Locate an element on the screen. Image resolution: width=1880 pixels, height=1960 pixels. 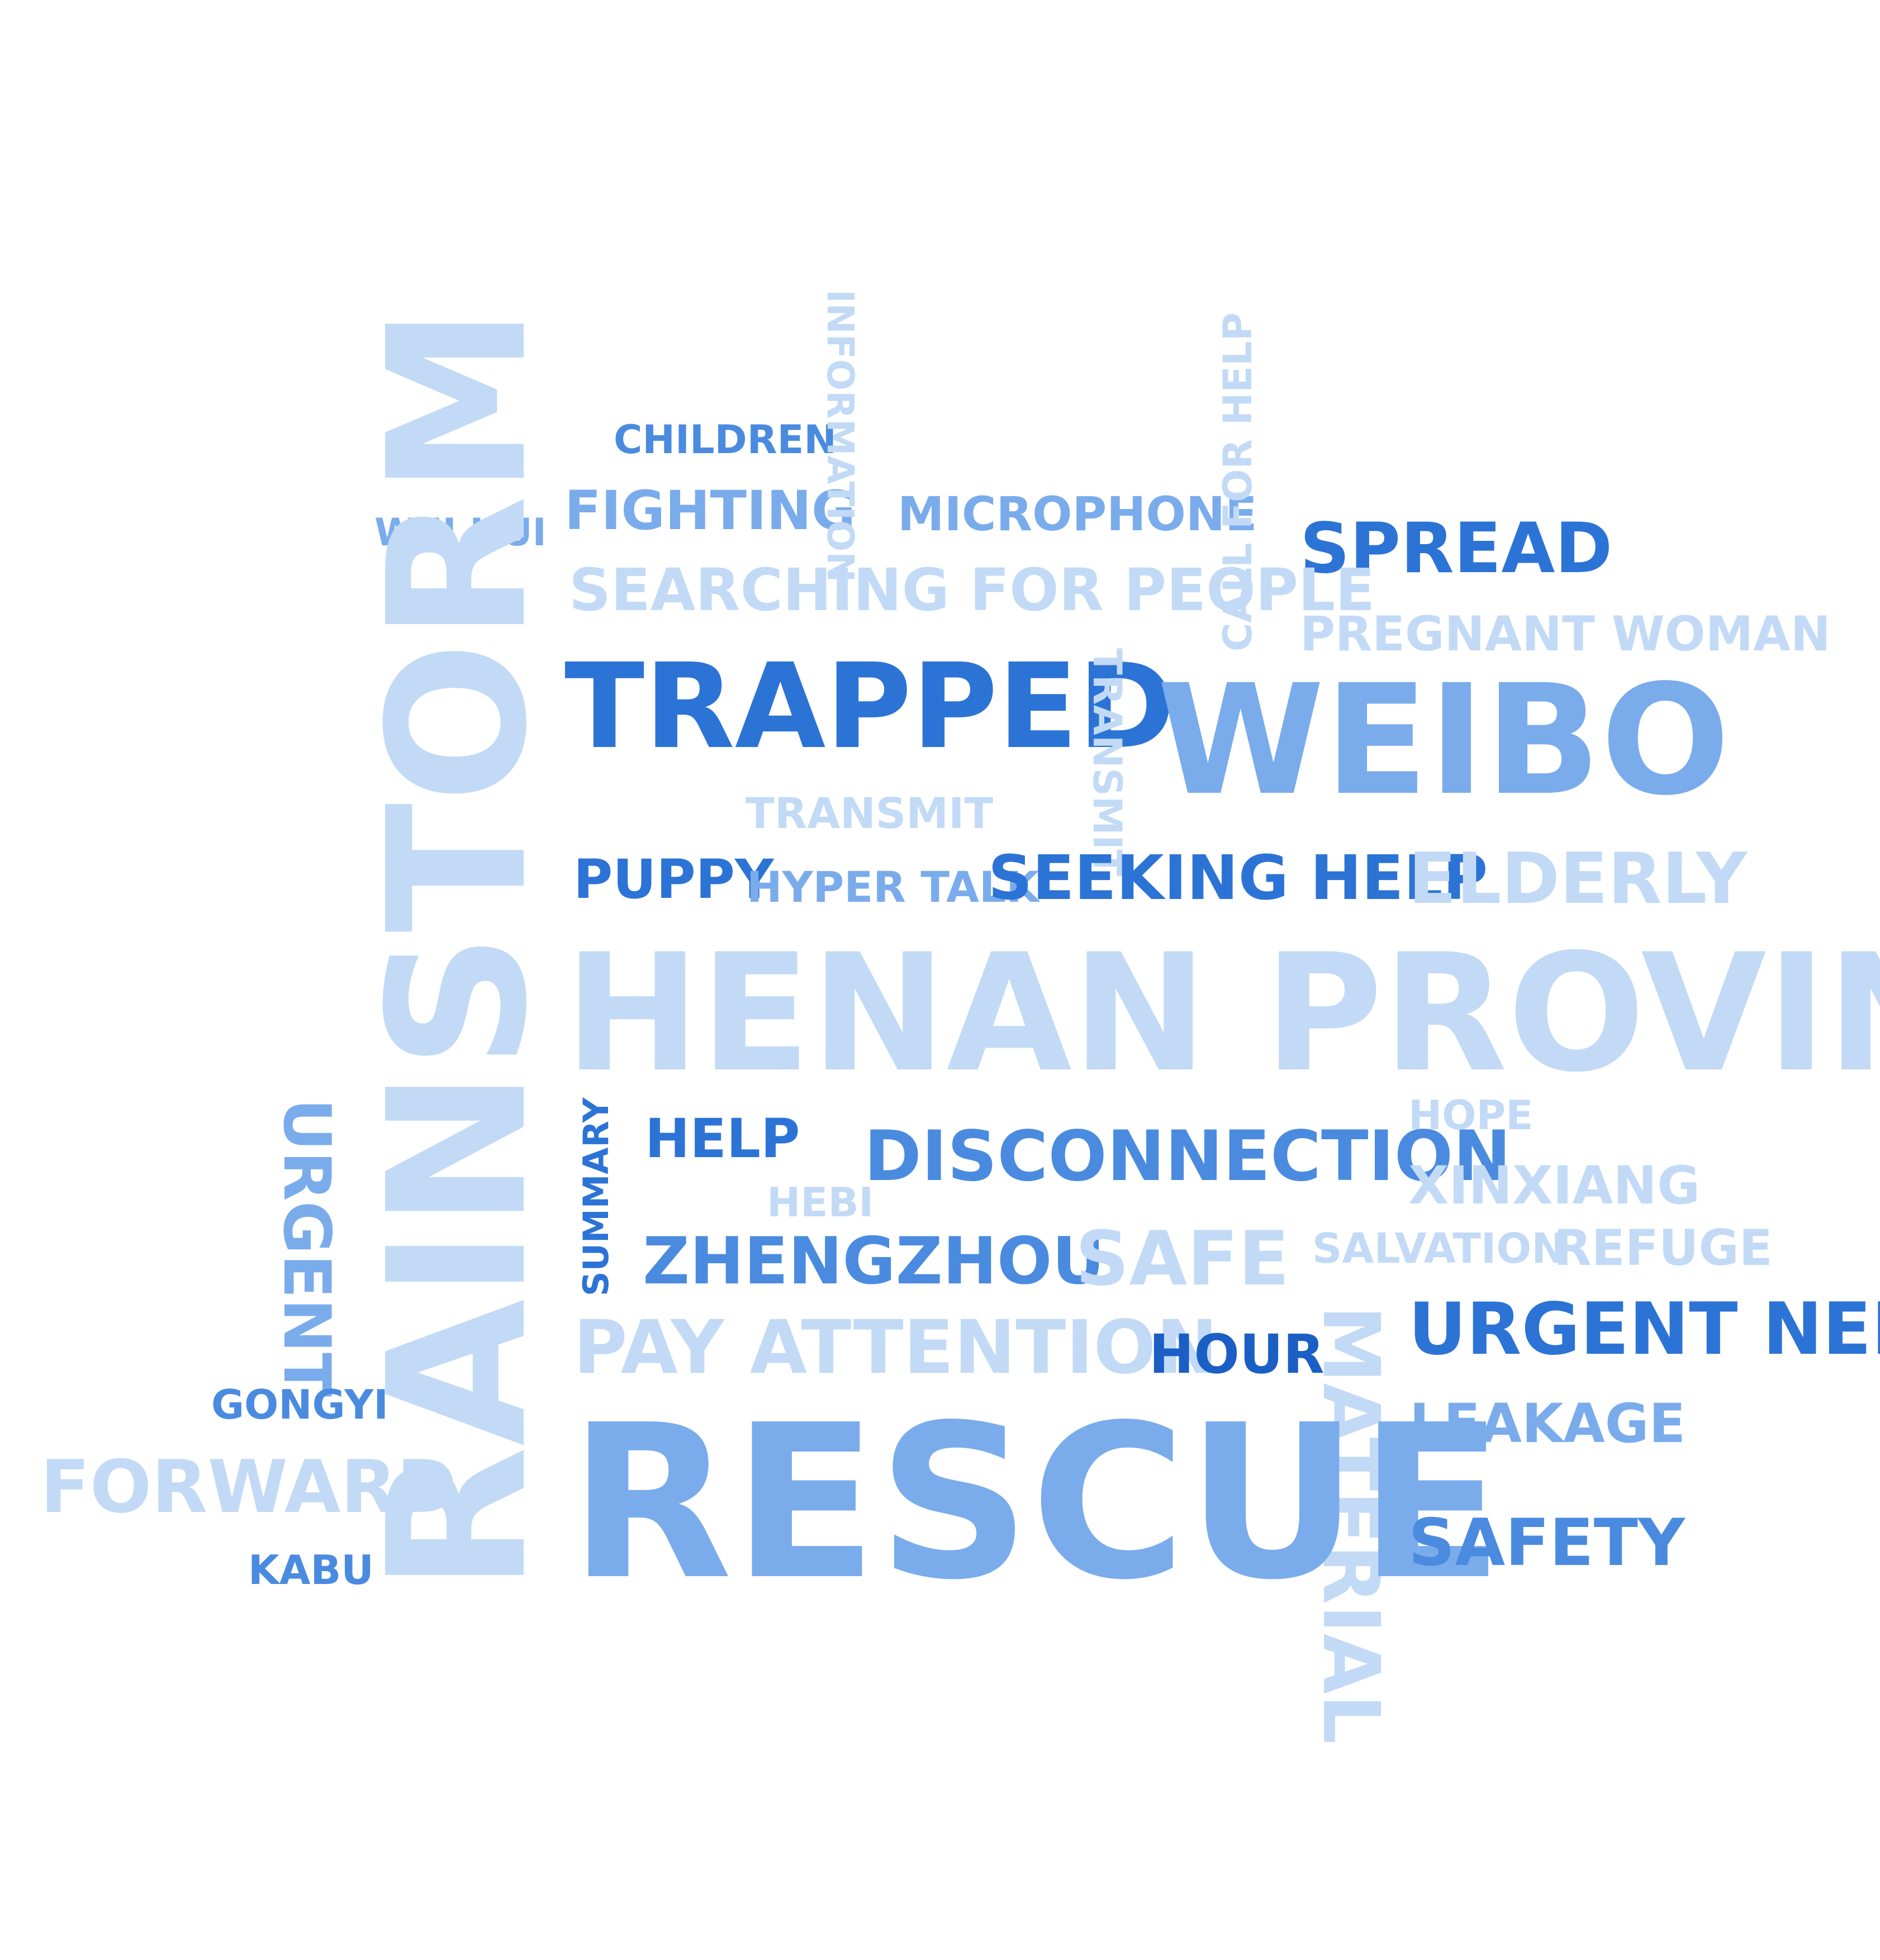
word-urgent: URGENT is located at coordinates (306, 1247).